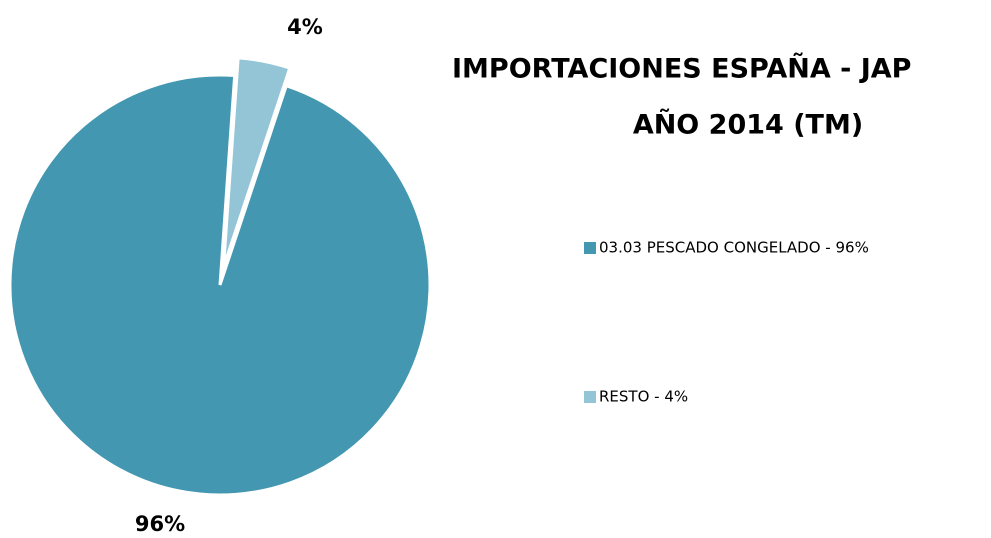 This screenshot has height=538, width=991. What do you see at coordinates (256, 162) in the screenshot?
I see `pie-slice` at bounding box center [256, 162].